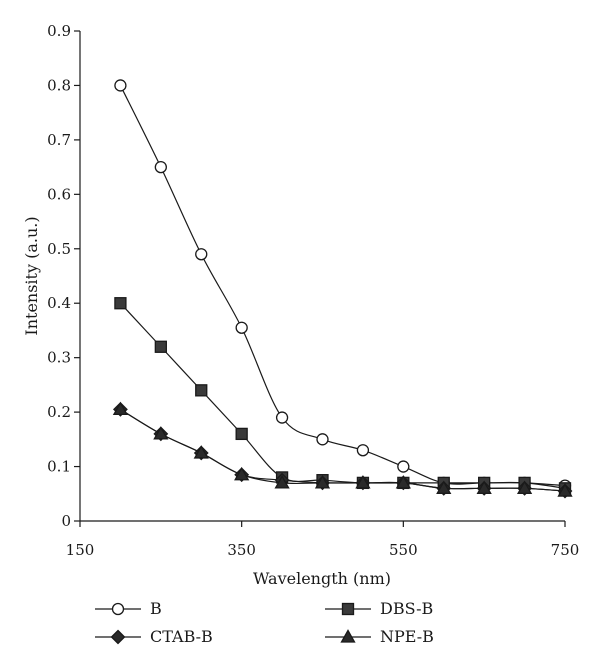  Describe the element at coordinates (403, 550) in the screenshot. I see `x-tick-label: 550` at that location.